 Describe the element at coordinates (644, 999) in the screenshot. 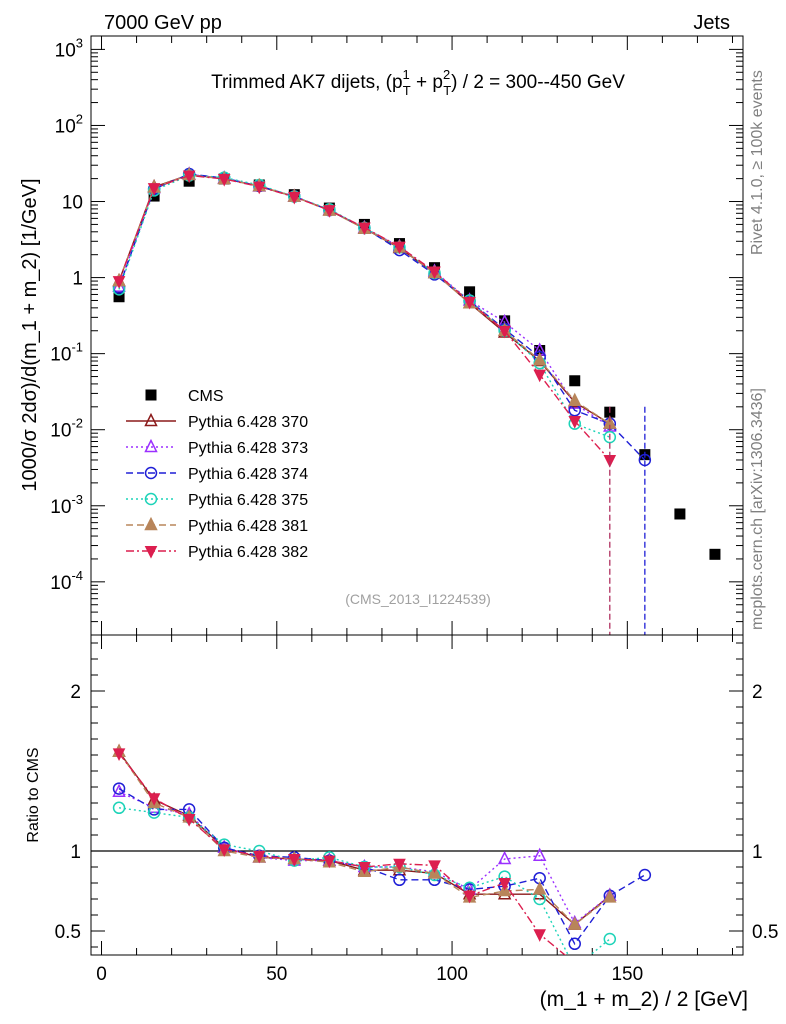

I see `x-axis-label: (m_1 + m_2) / 2 [GeV]` at that location.